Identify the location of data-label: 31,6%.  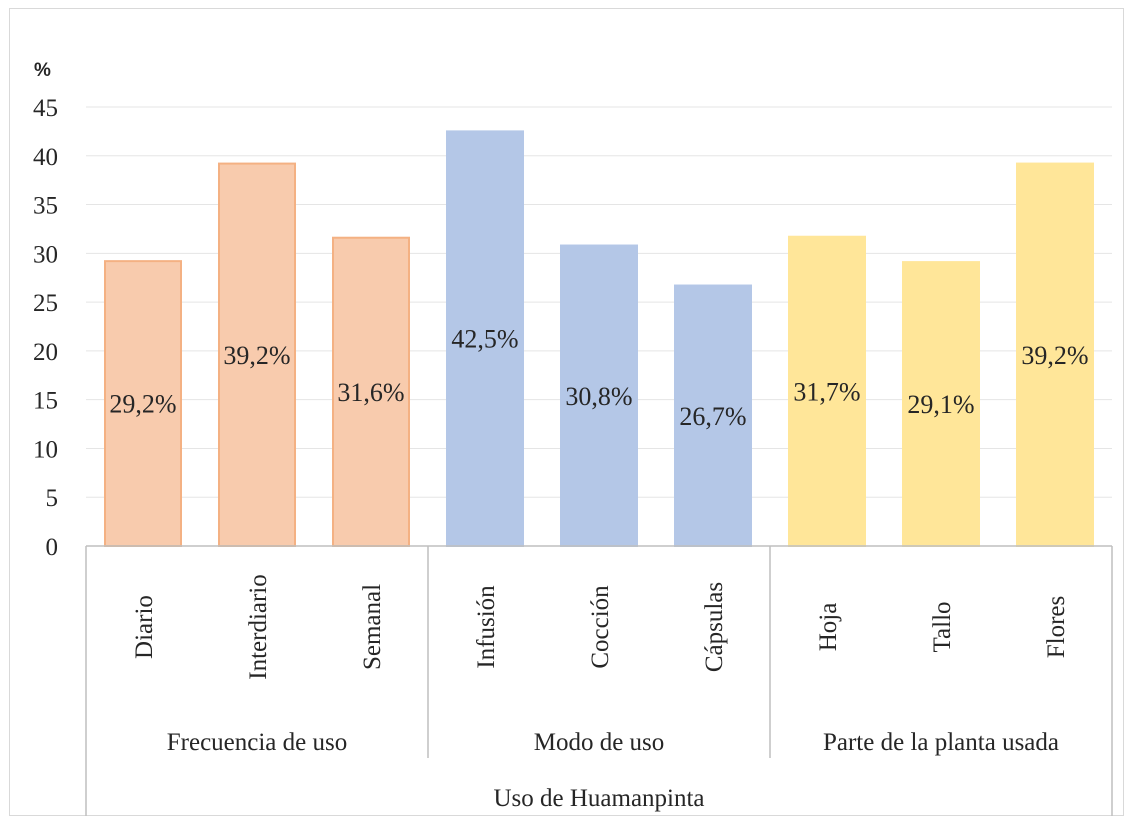
(370, 392).